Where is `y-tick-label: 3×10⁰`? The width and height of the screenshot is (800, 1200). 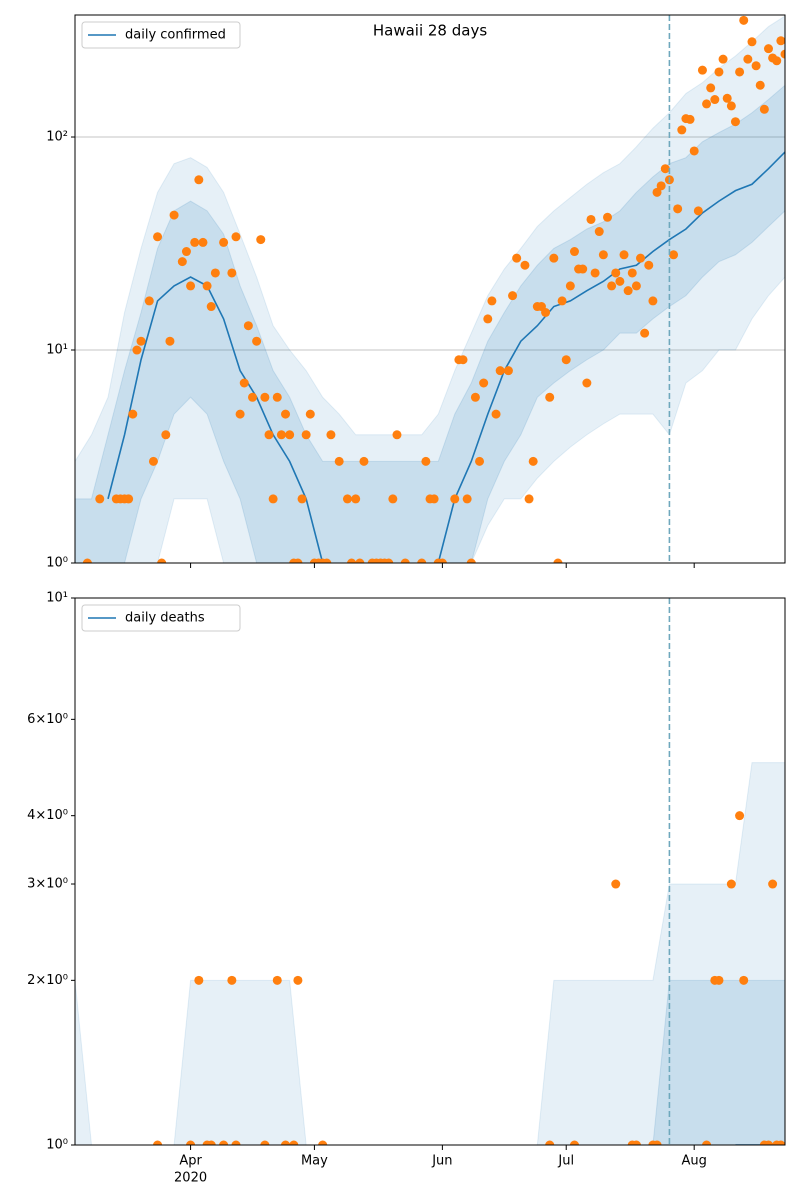 y-tick-label: 3×10⁰ is located at coordinates (47, 884).